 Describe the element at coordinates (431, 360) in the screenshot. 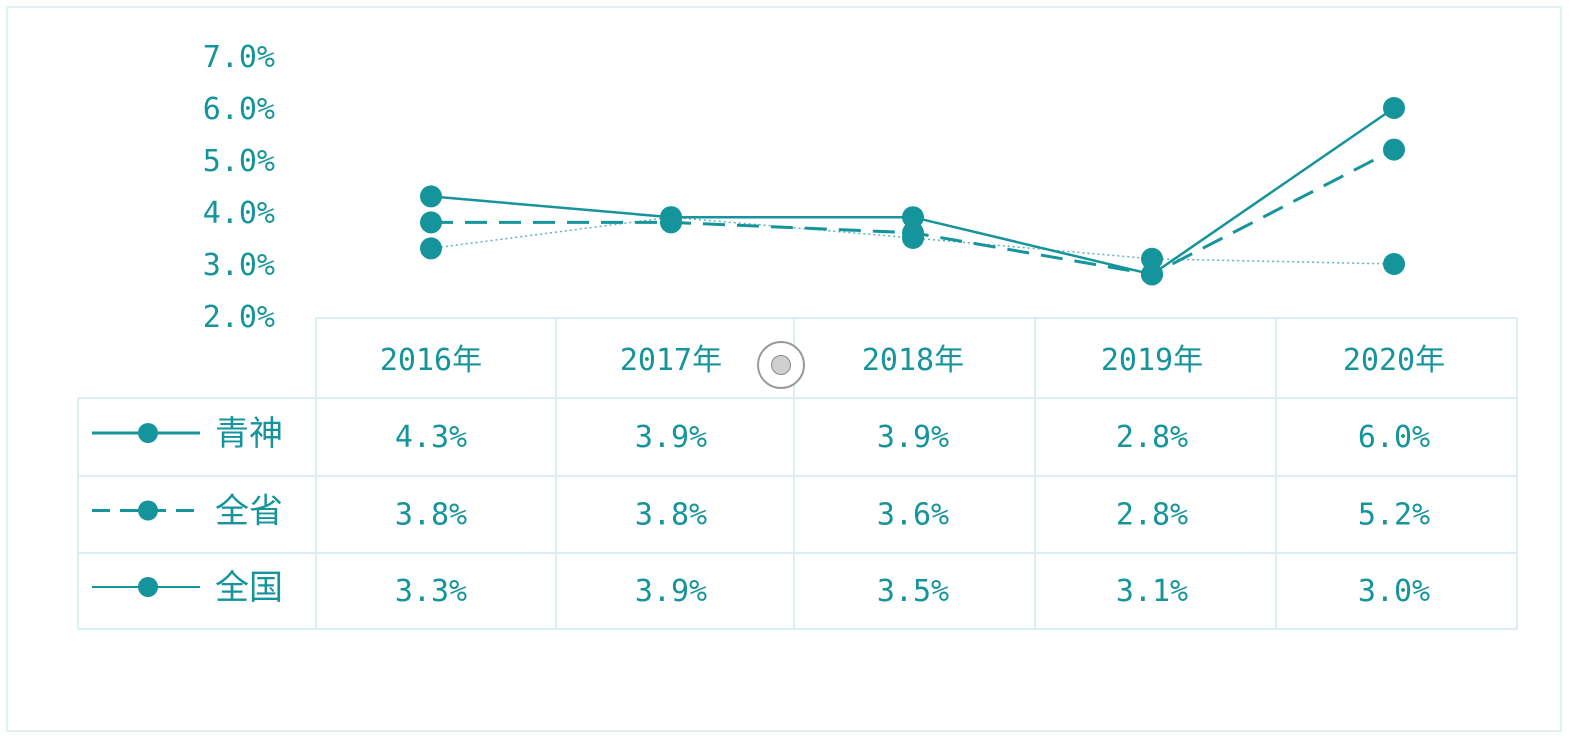

I see `x-category-label: 2016年` at that location.